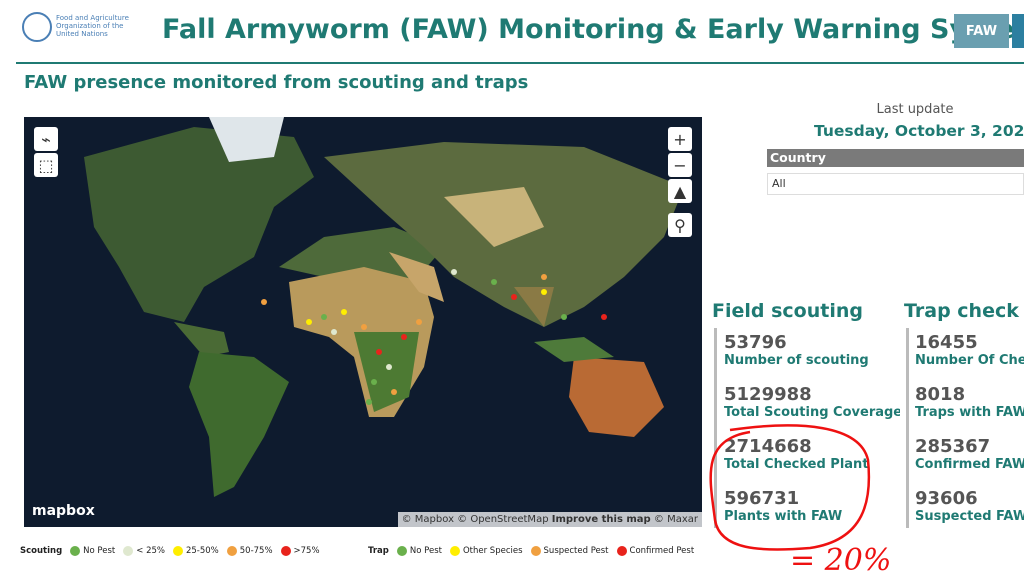 Image resolution: width=1024 pixels, height=576 pixels. I want to click on stat-value: 53796, so click(755, 342).